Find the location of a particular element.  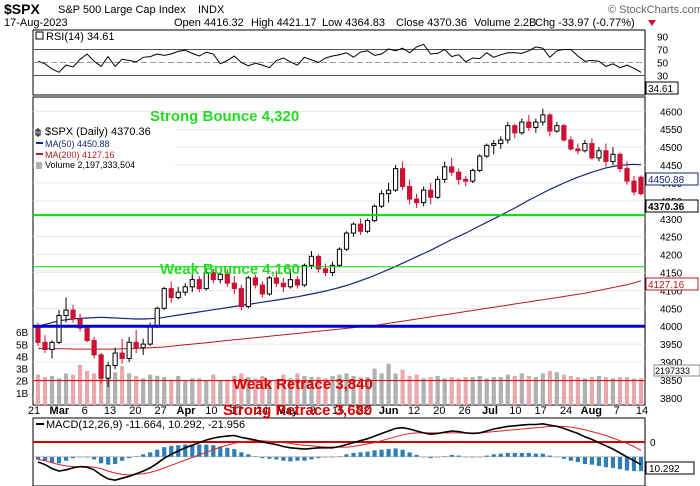

date-tick: May is located at coordinates (288, 411).